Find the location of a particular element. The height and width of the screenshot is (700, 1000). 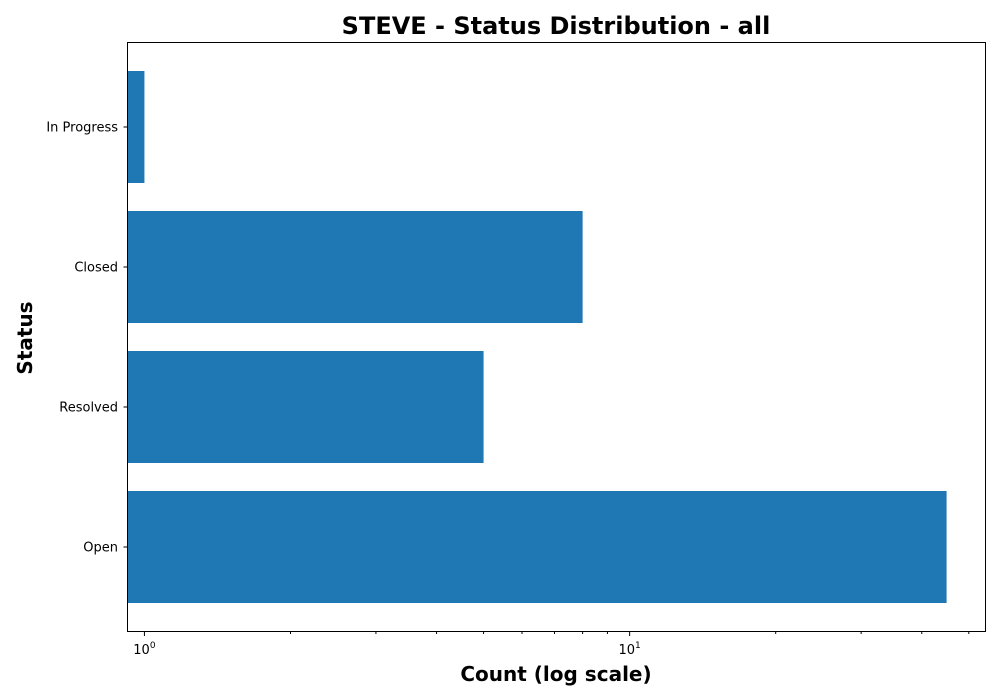

x-tick-label-1: 100 is located at coordinates (144, 649).